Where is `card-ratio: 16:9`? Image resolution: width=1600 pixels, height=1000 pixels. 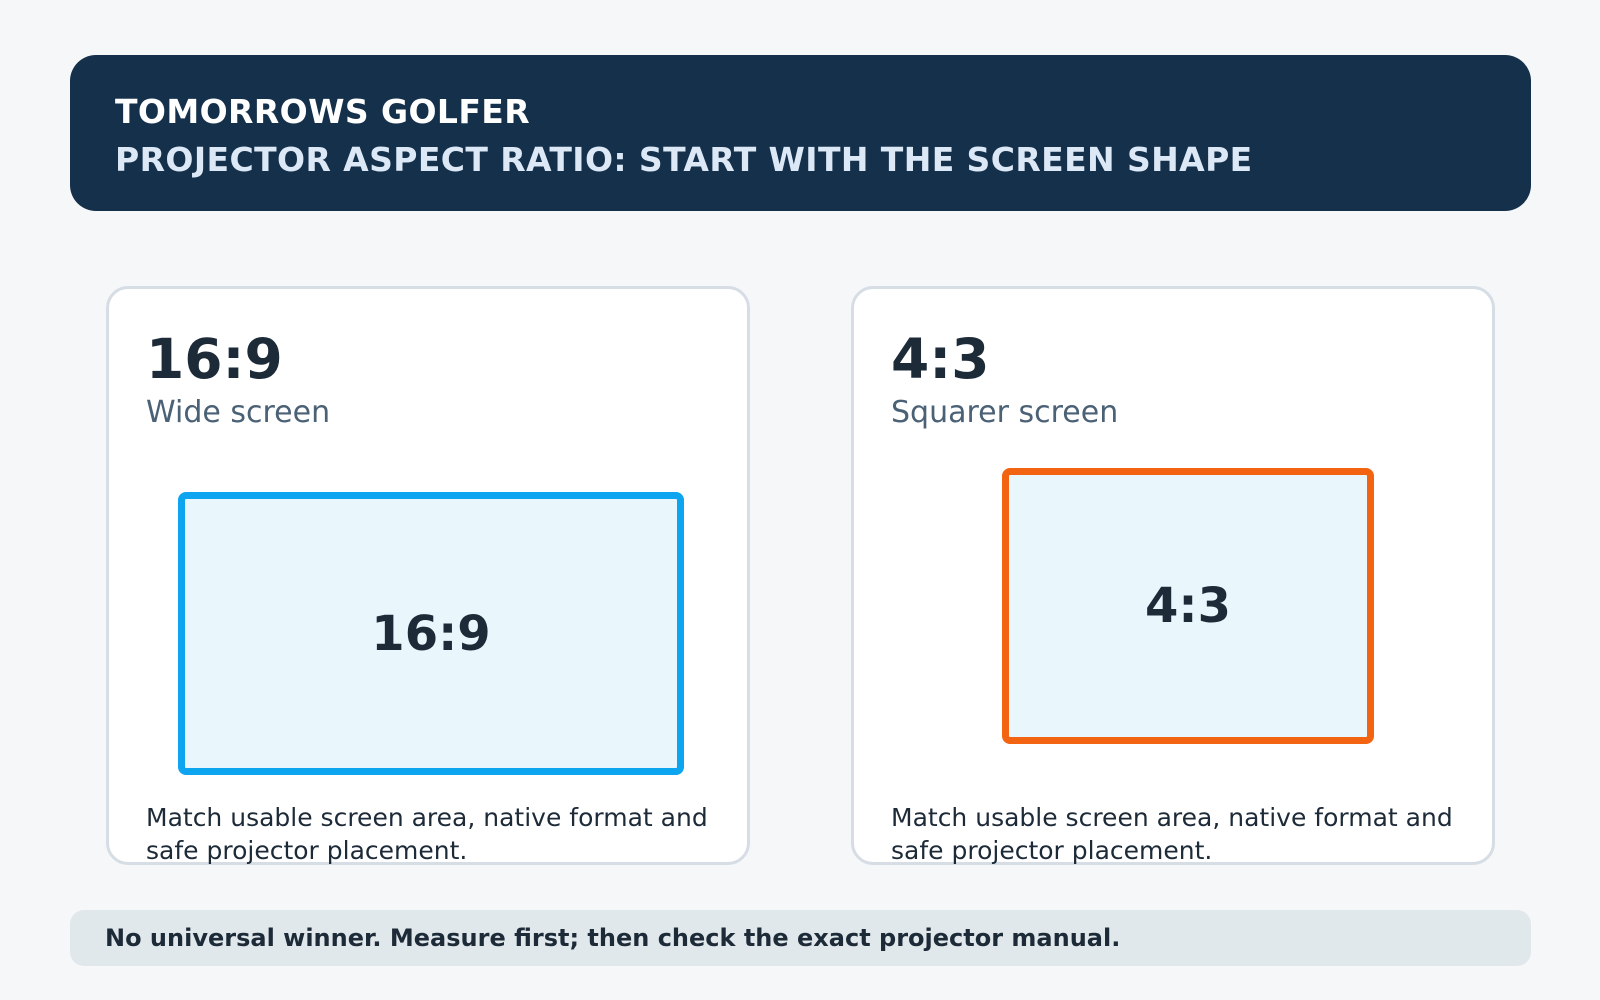
card-ratio: 16:9 is located at coordinates (214, 359).